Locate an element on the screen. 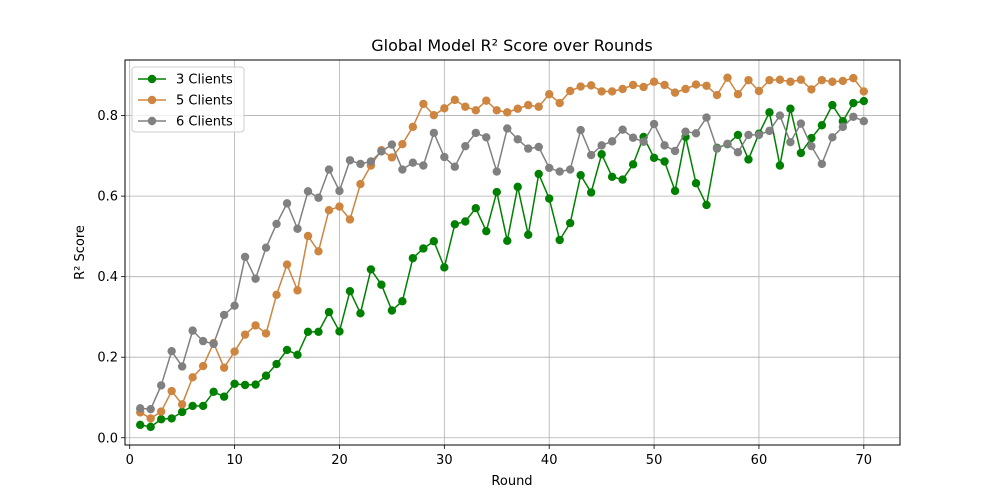 The width and height of the screenshot is (1000, 500). legend-box is located at coordinates (188, 99).